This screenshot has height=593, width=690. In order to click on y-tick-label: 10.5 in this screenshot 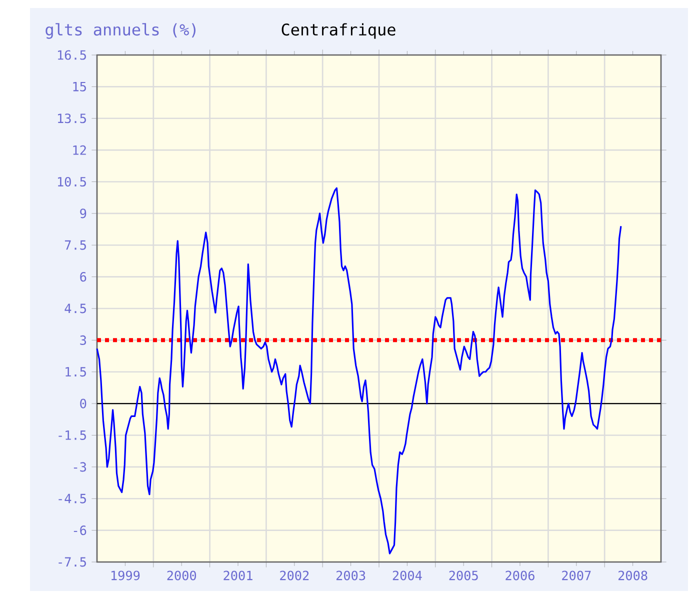, I will do `click(72, 181)`.